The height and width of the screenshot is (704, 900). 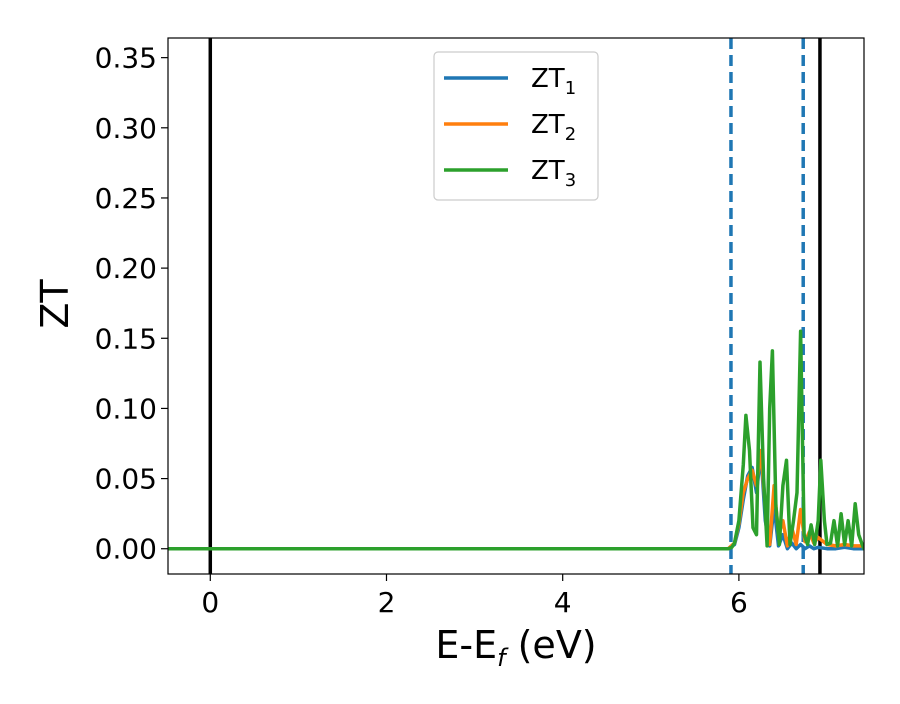 I want to click on legend-box, so click(x=516, y=126).